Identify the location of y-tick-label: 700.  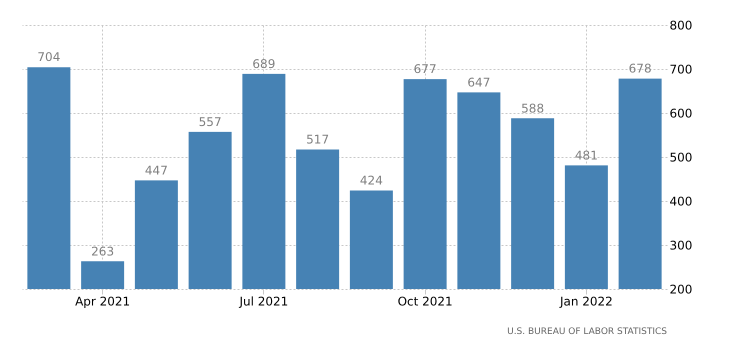
(681, 69).